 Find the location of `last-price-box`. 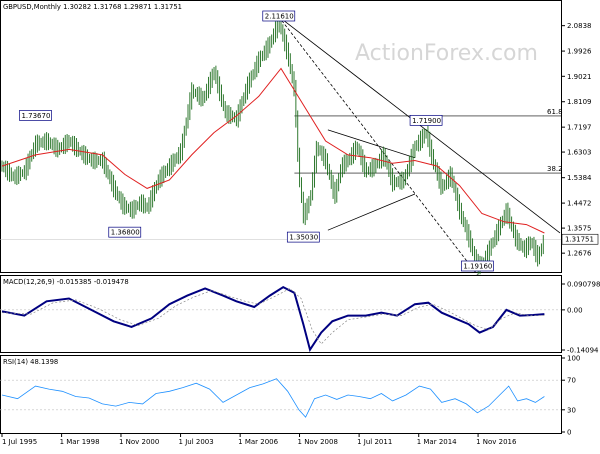

last-price-box is located at coordinates (580, 239).